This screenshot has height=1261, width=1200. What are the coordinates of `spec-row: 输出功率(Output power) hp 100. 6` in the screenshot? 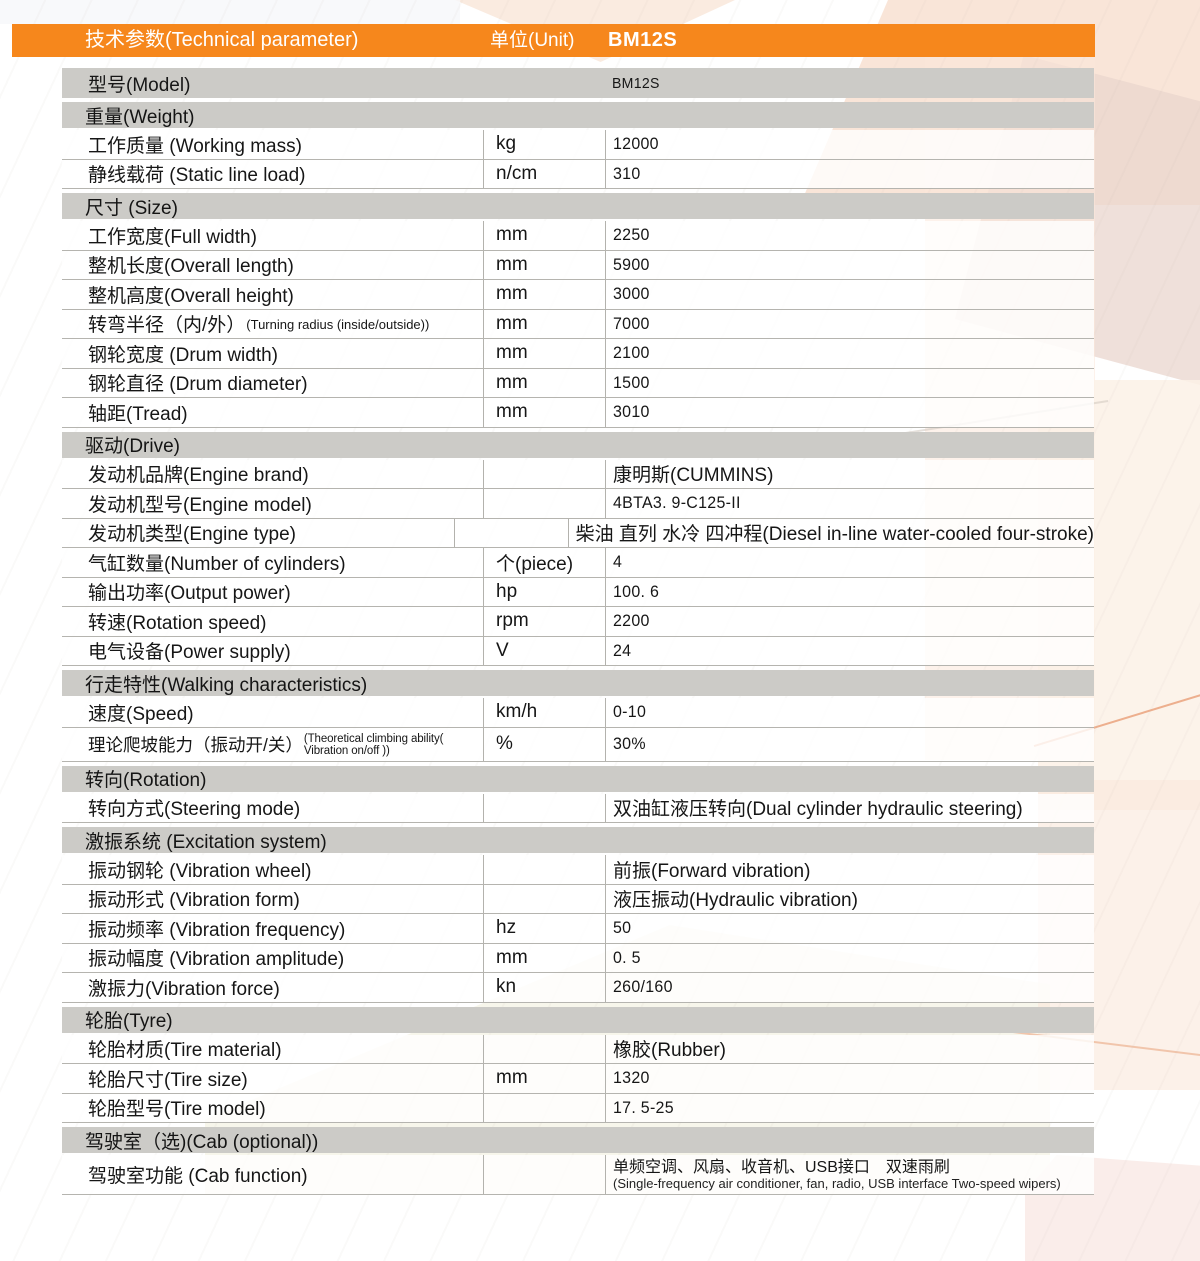 It's located at (578, 592).